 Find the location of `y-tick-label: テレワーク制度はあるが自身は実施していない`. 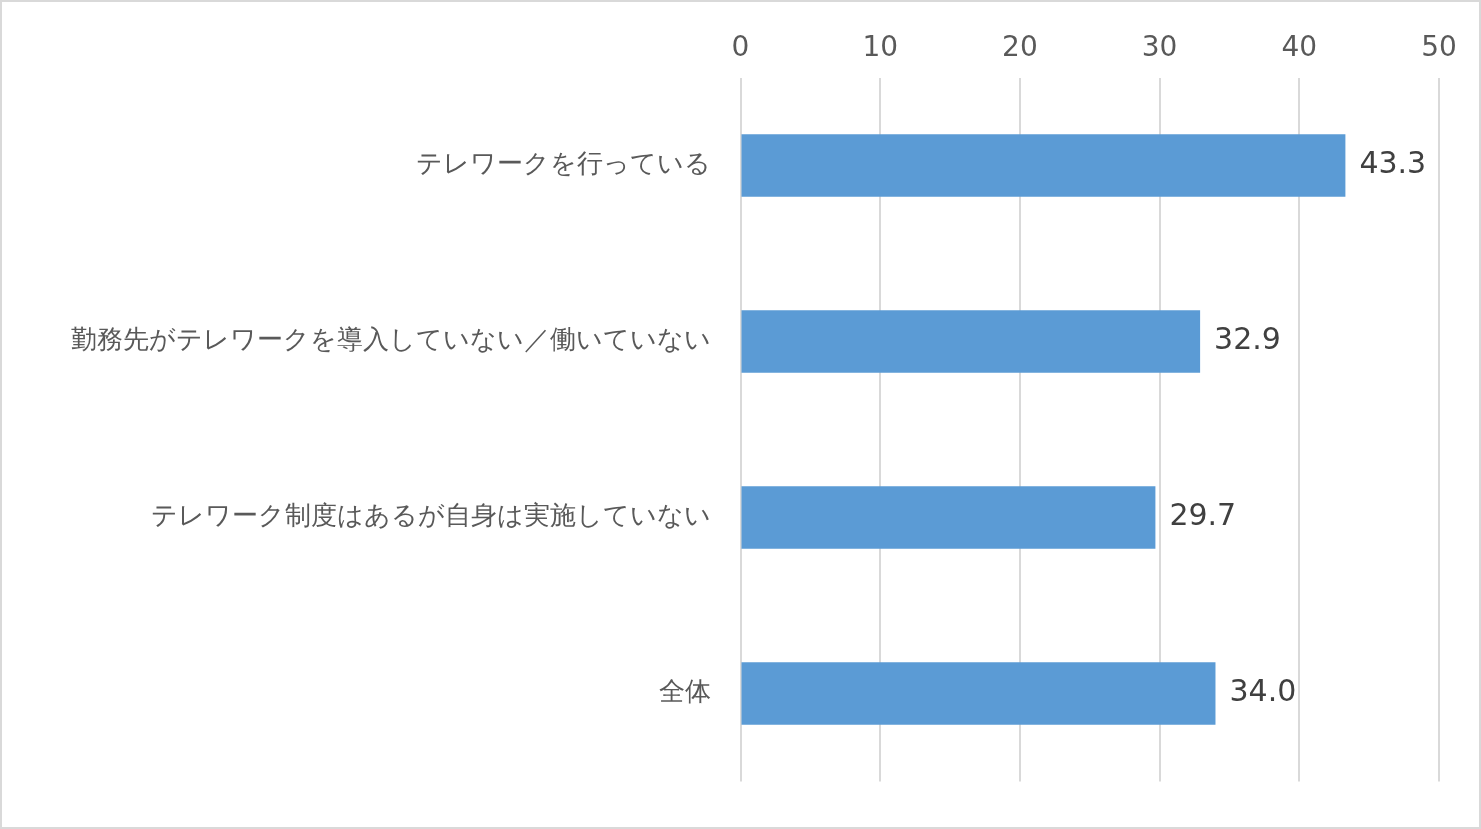

y-tick-label: テレワーク制度はあるが自身は実施していない is located at coordinates (430, 515).